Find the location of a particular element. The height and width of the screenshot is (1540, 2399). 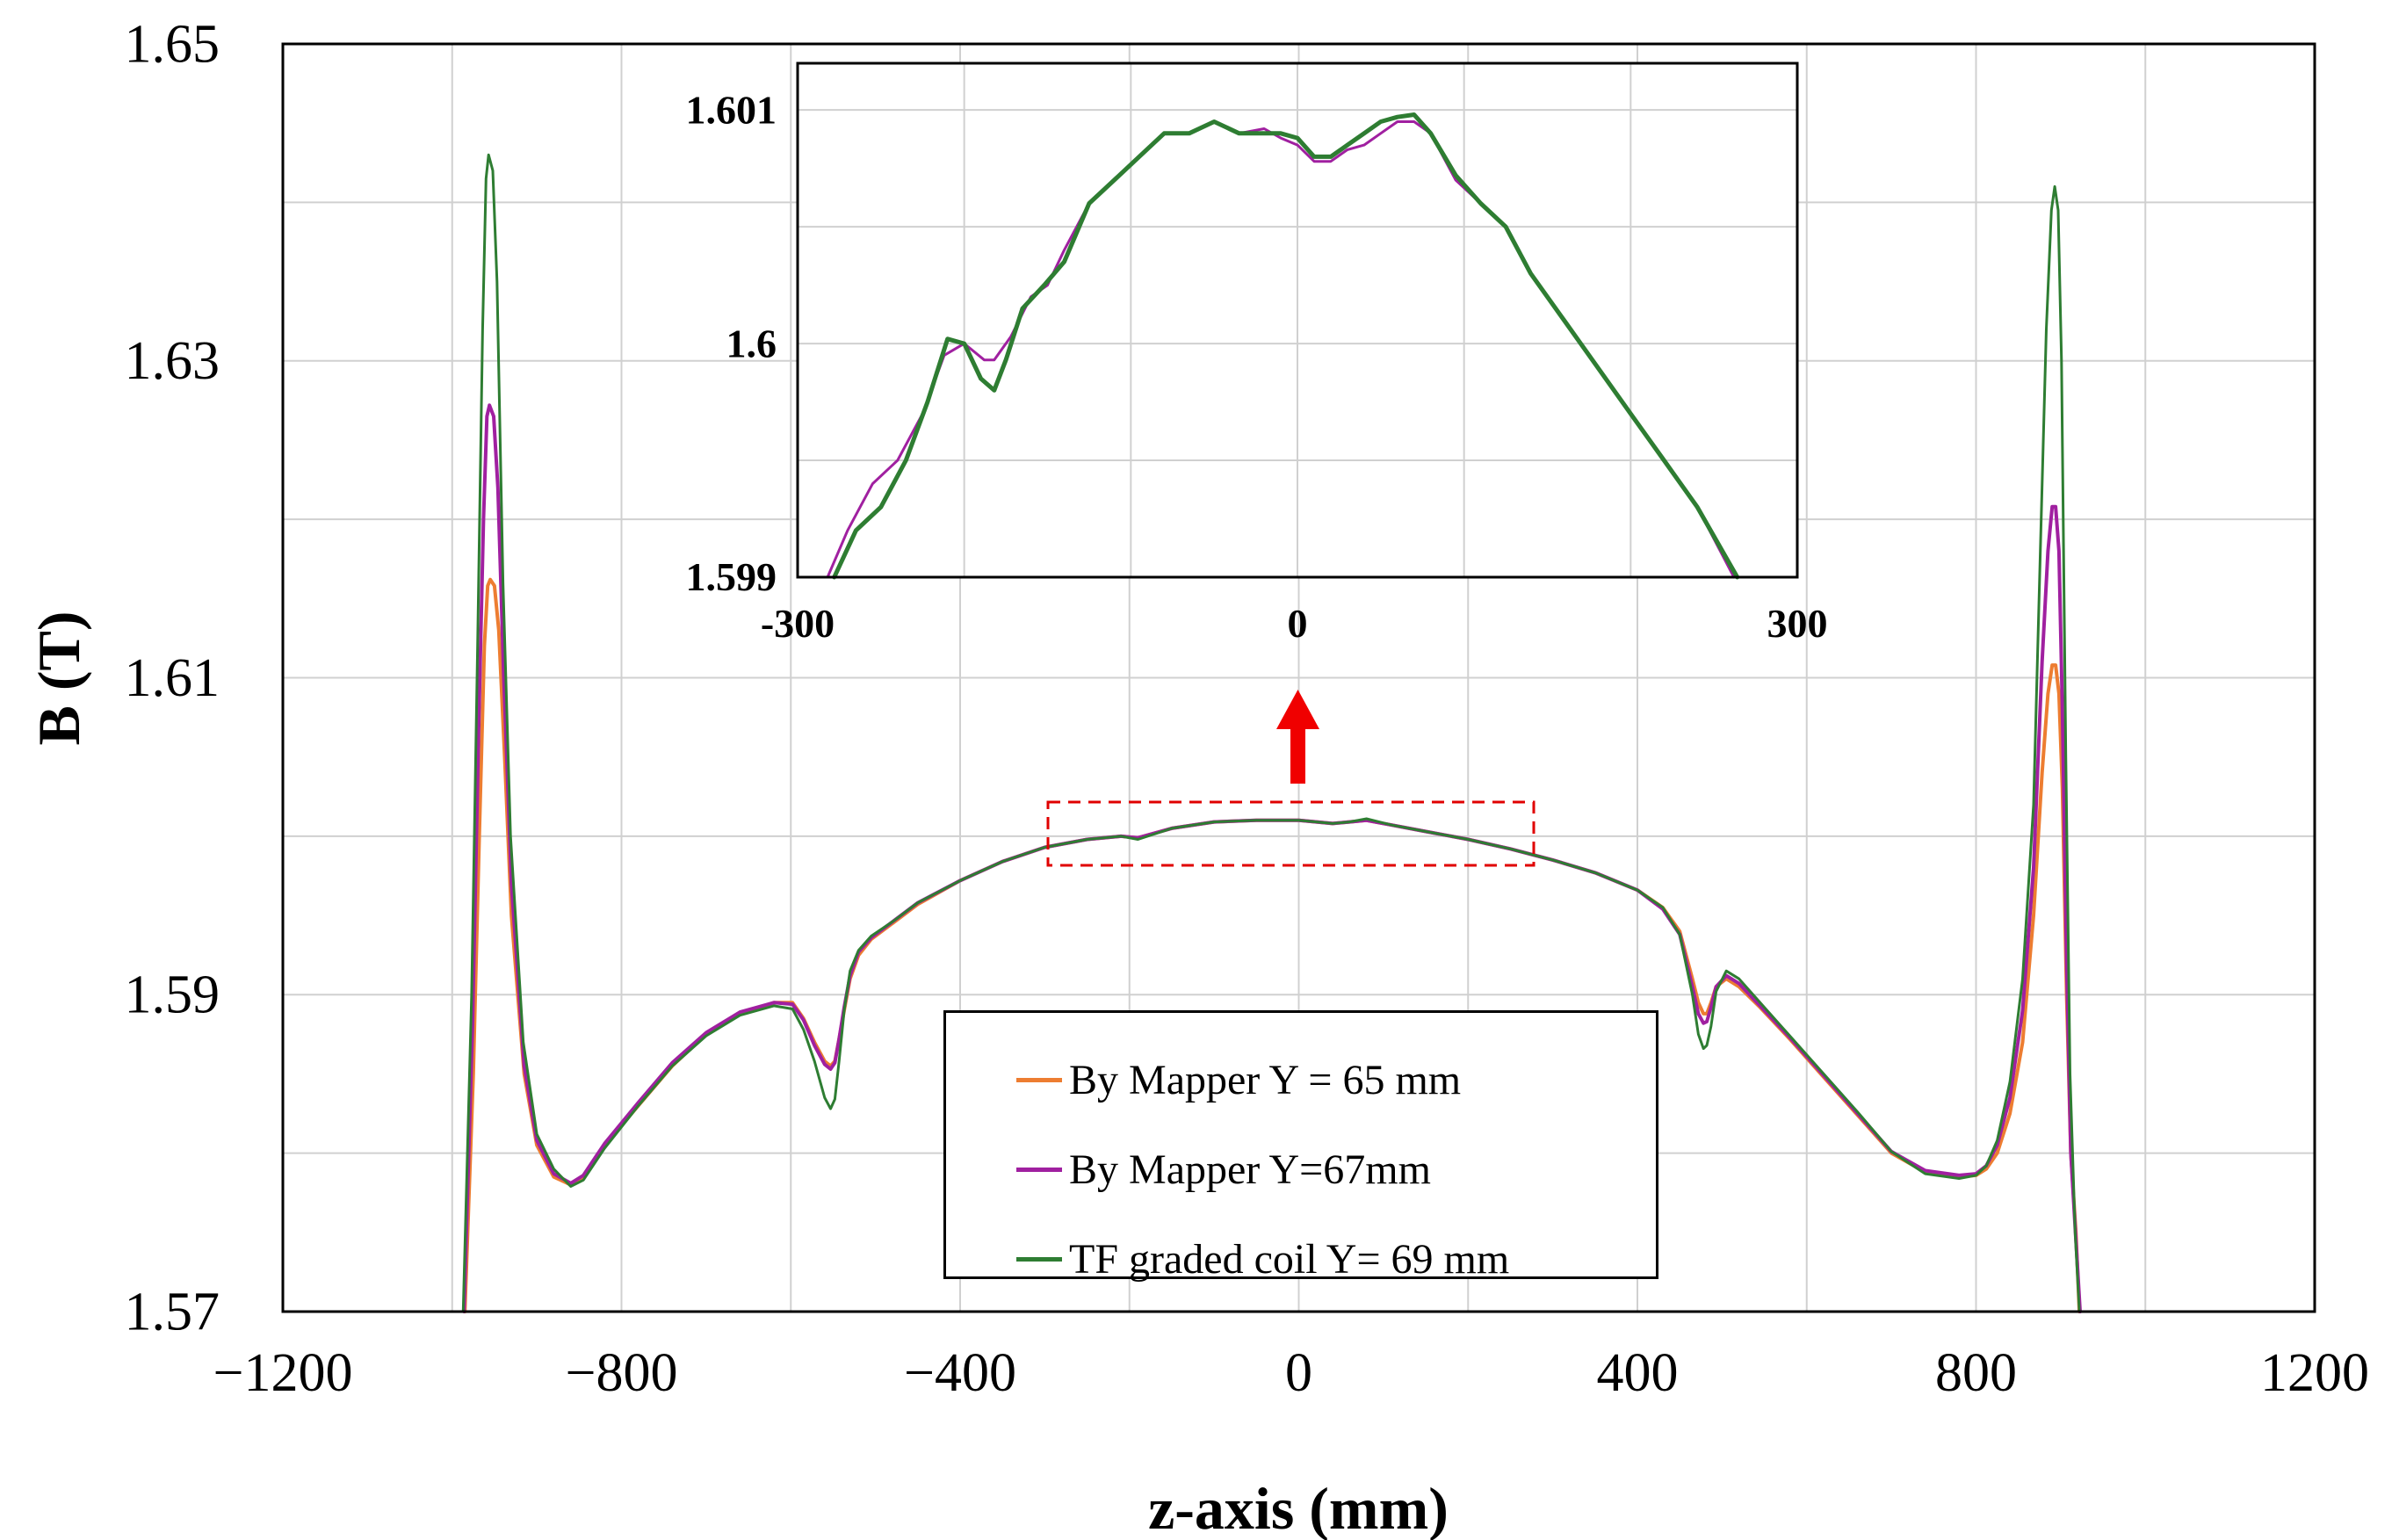

legend-item-mapper-65: By Mapper Y = 65 mm is located at coordinates (1238, 1079).